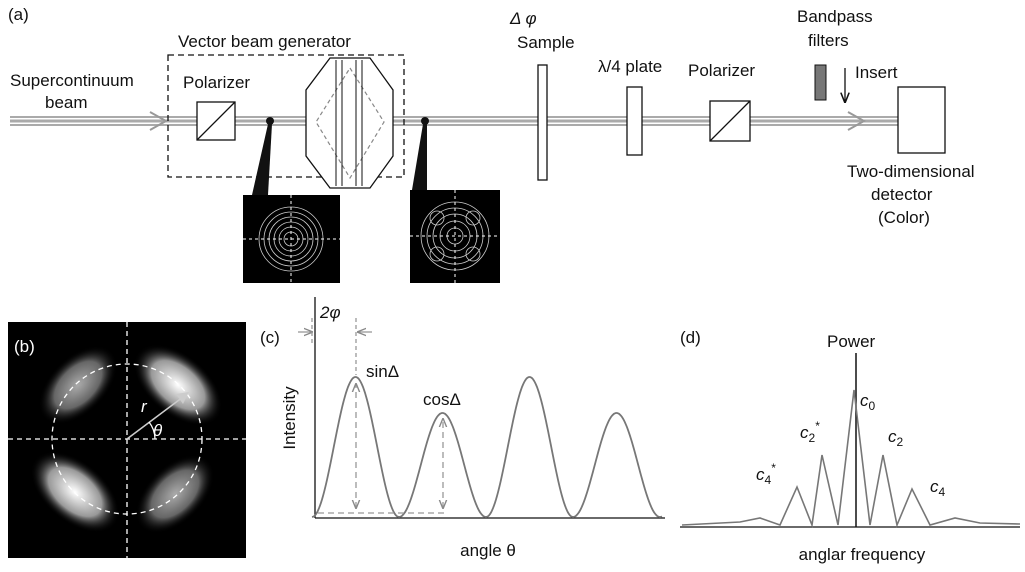 The height and width of the screenshot is (572, 1025). I want to click on peak-label: c0, so click(868, 402).